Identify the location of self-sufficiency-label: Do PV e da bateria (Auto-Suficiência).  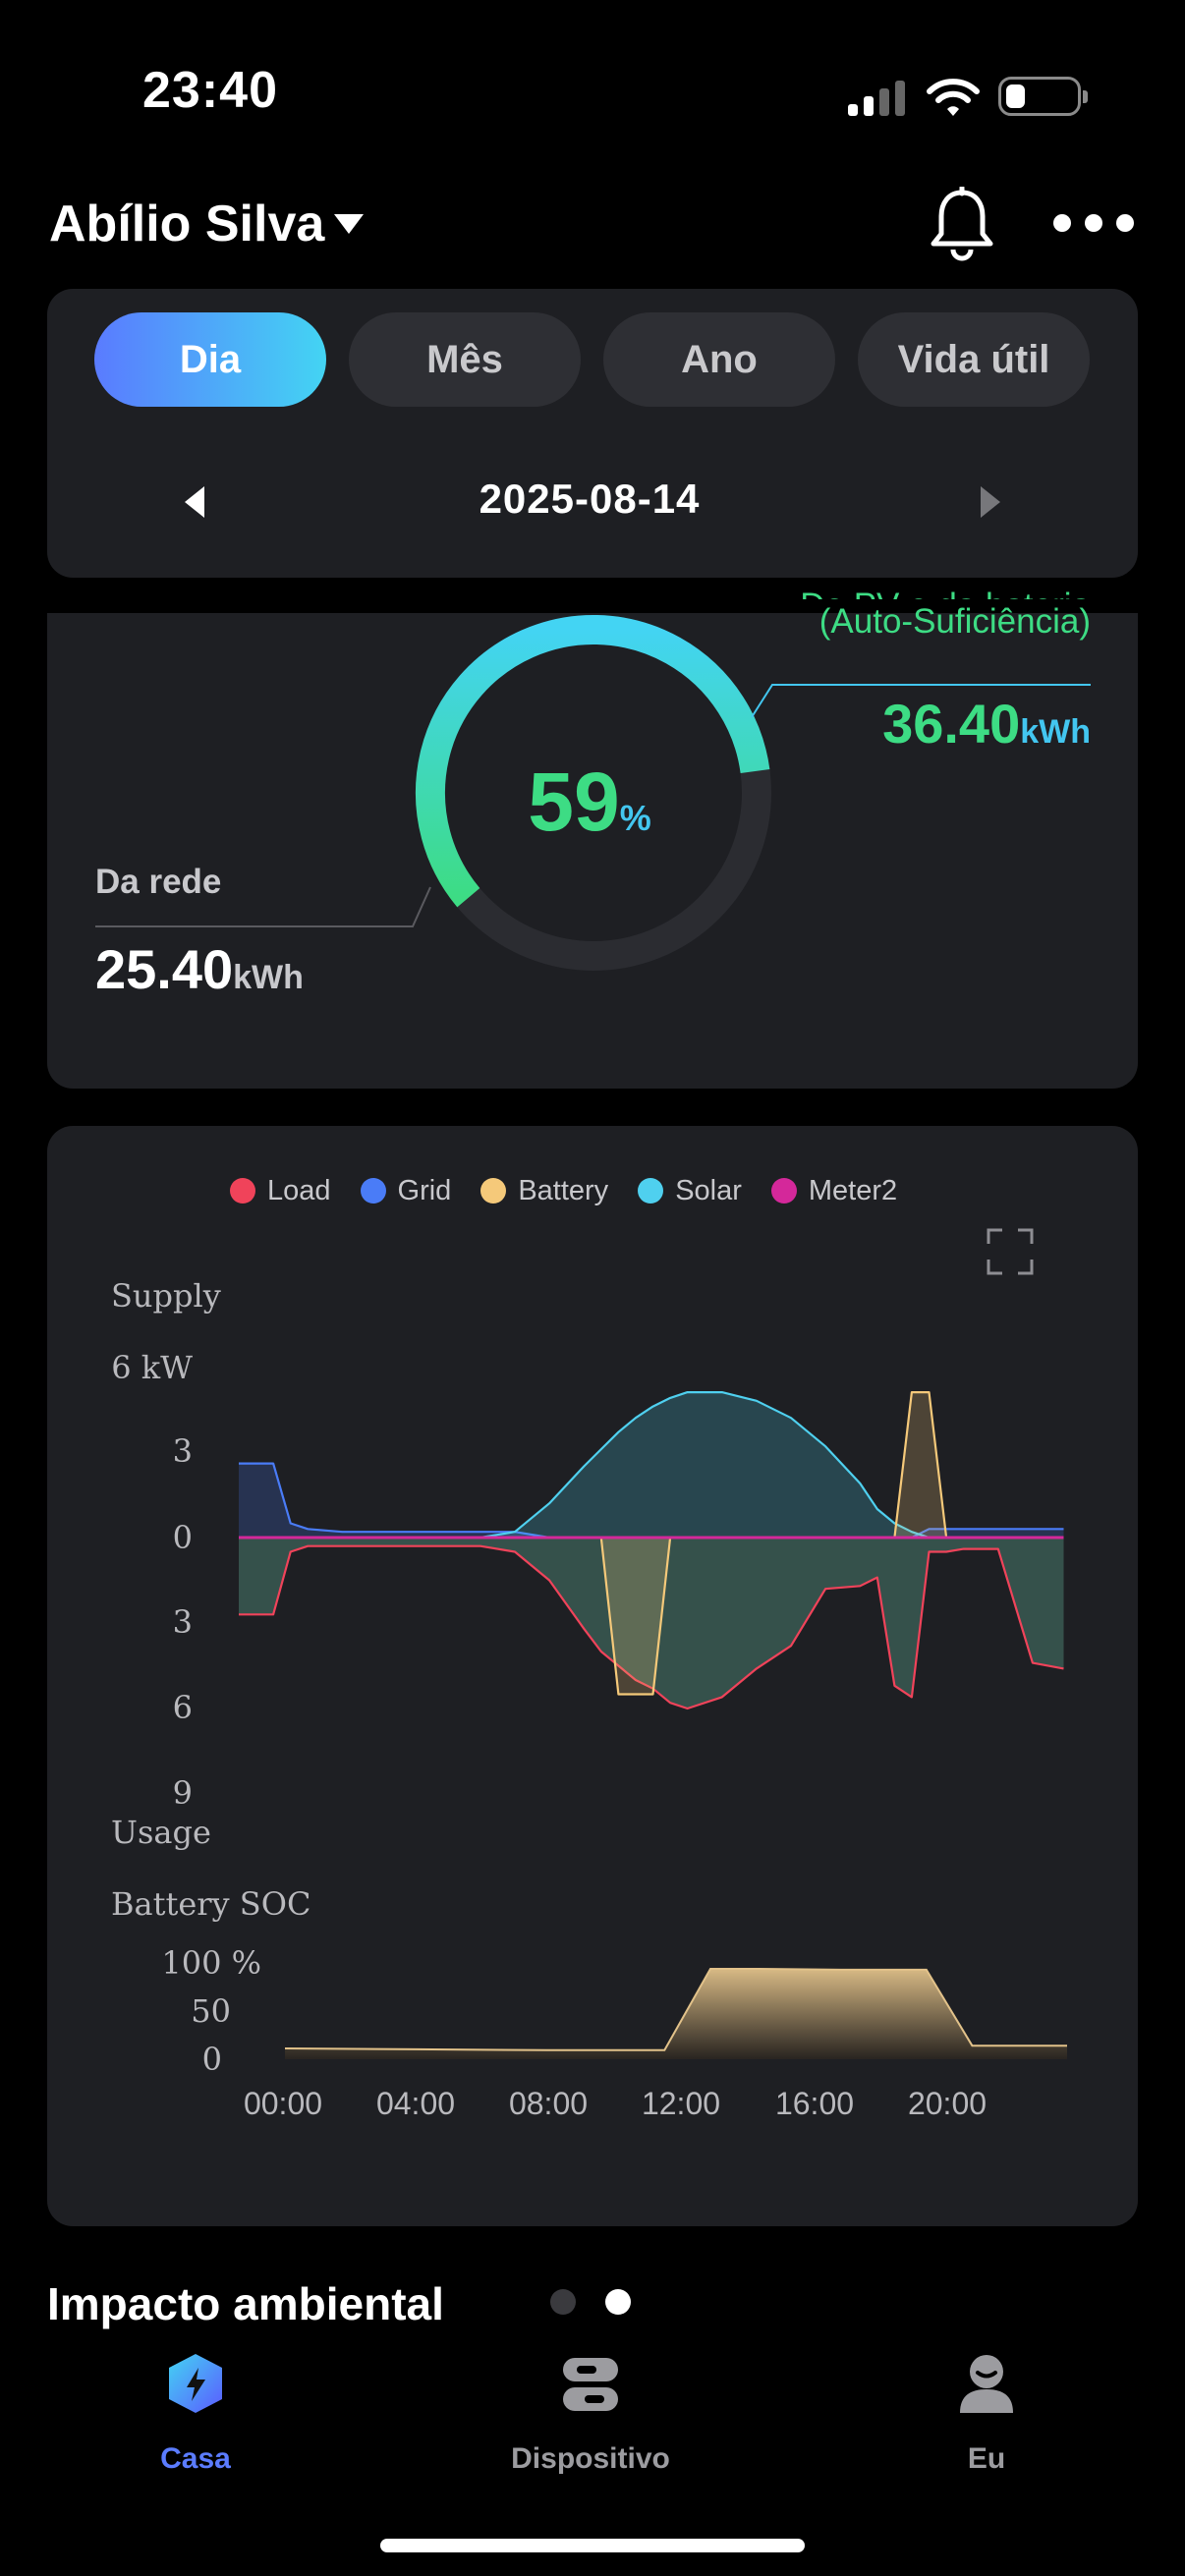
(946, 614).